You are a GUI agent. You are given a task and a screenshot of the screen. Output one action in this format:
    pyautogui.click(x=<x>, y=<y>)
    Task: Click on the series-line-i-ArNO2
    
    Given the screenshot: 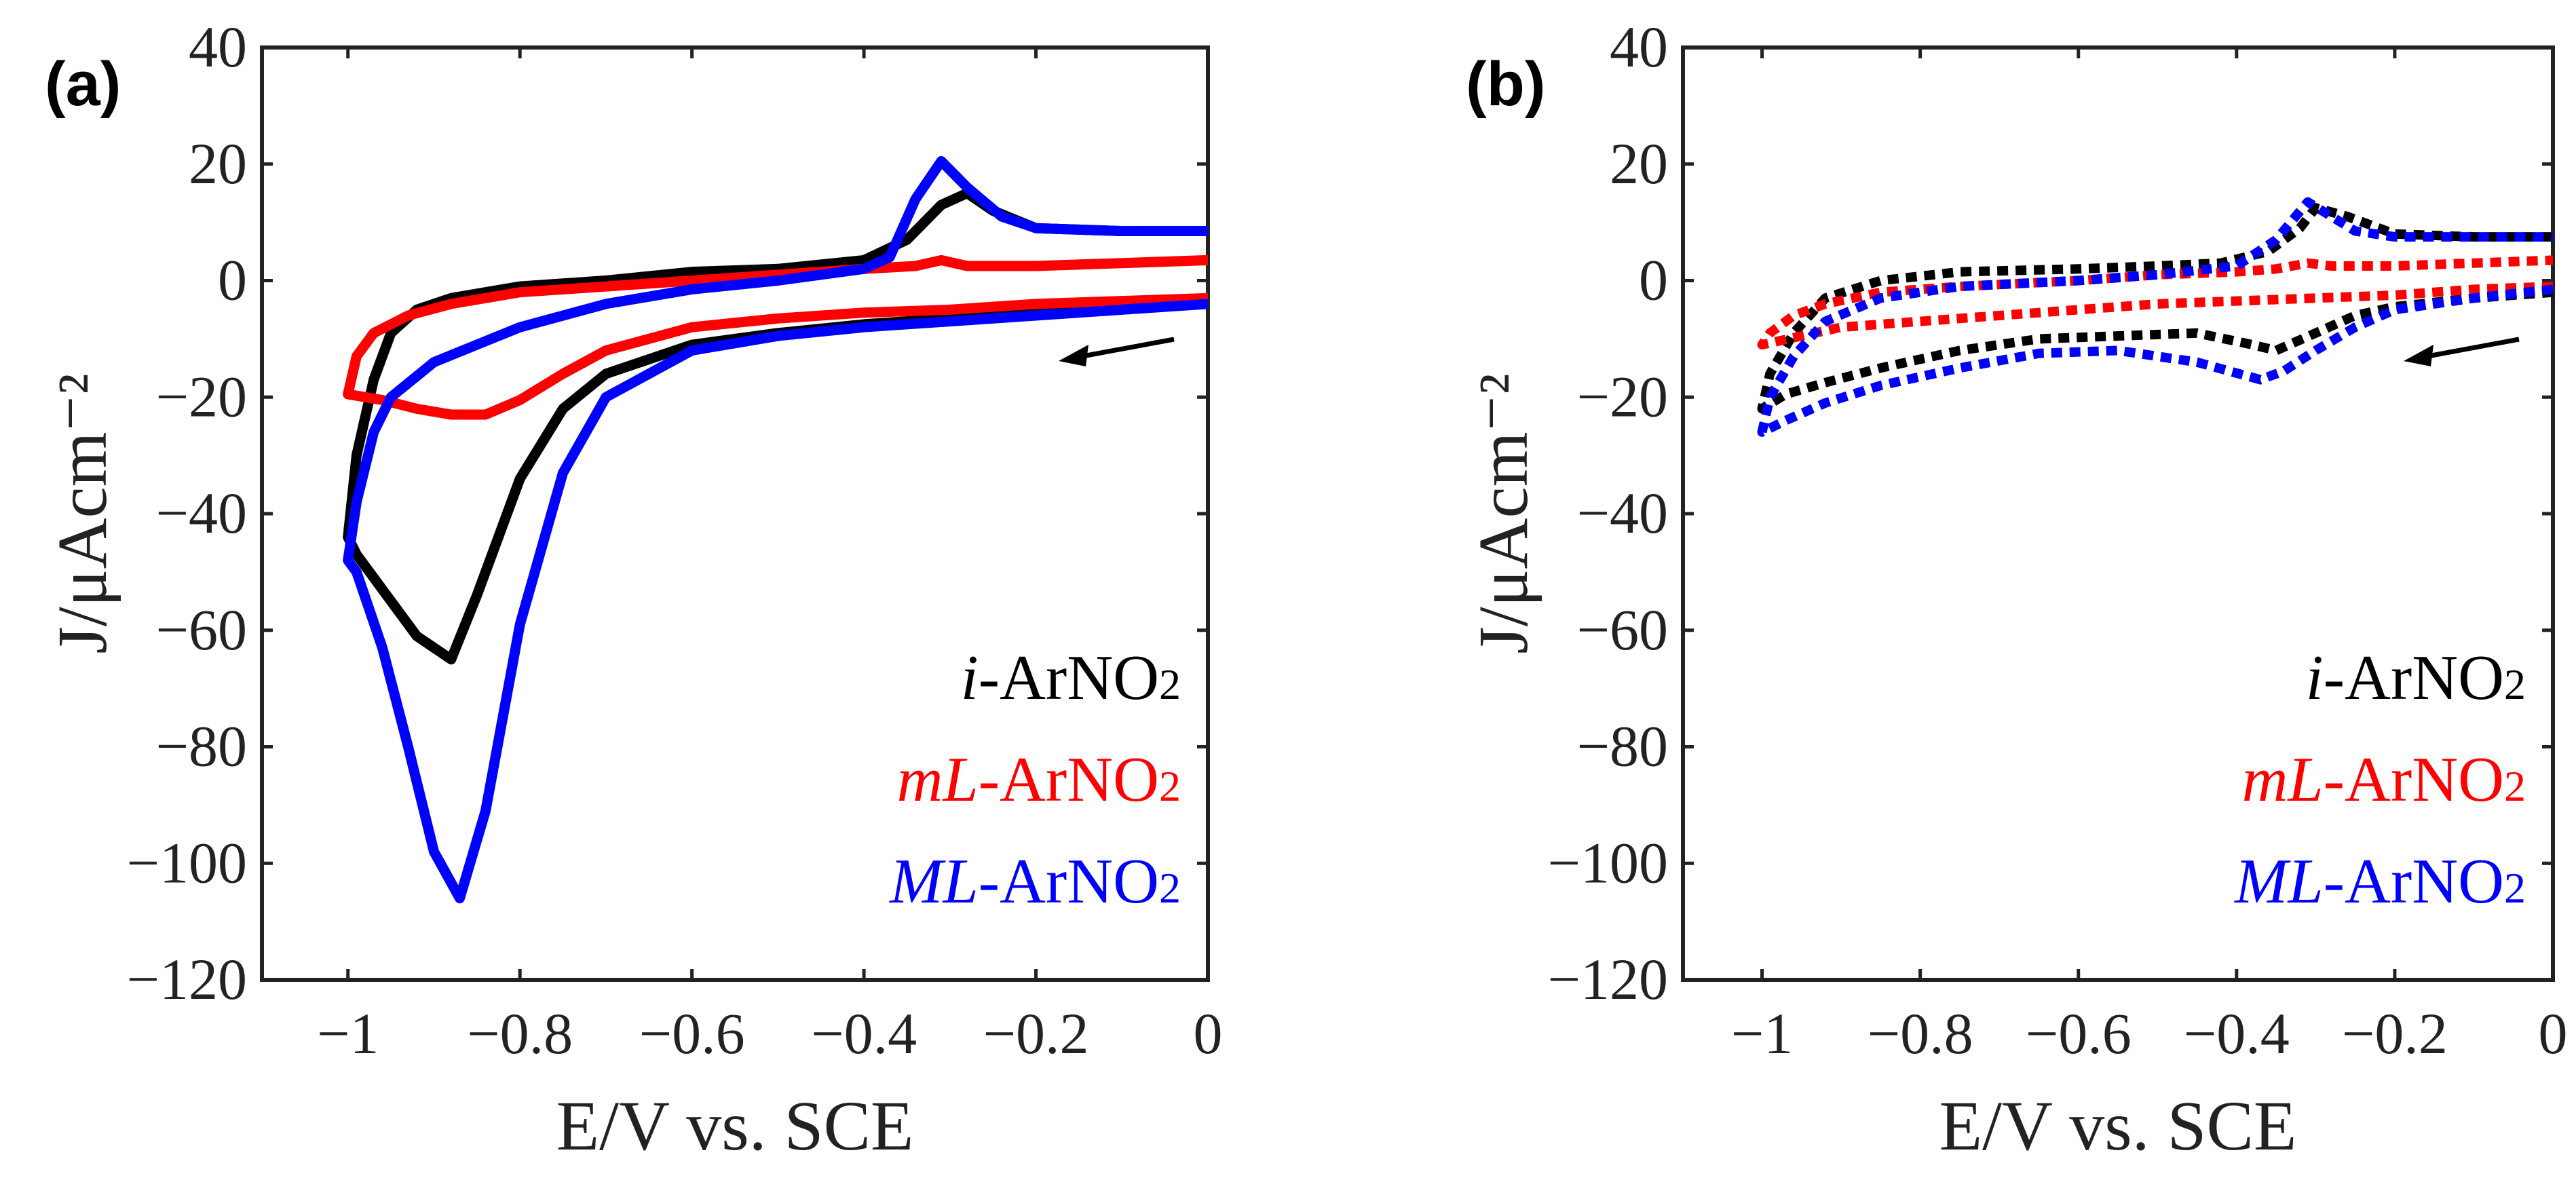 What is the action you would take?
    pyautogui.click(x=2155, y=308)
    